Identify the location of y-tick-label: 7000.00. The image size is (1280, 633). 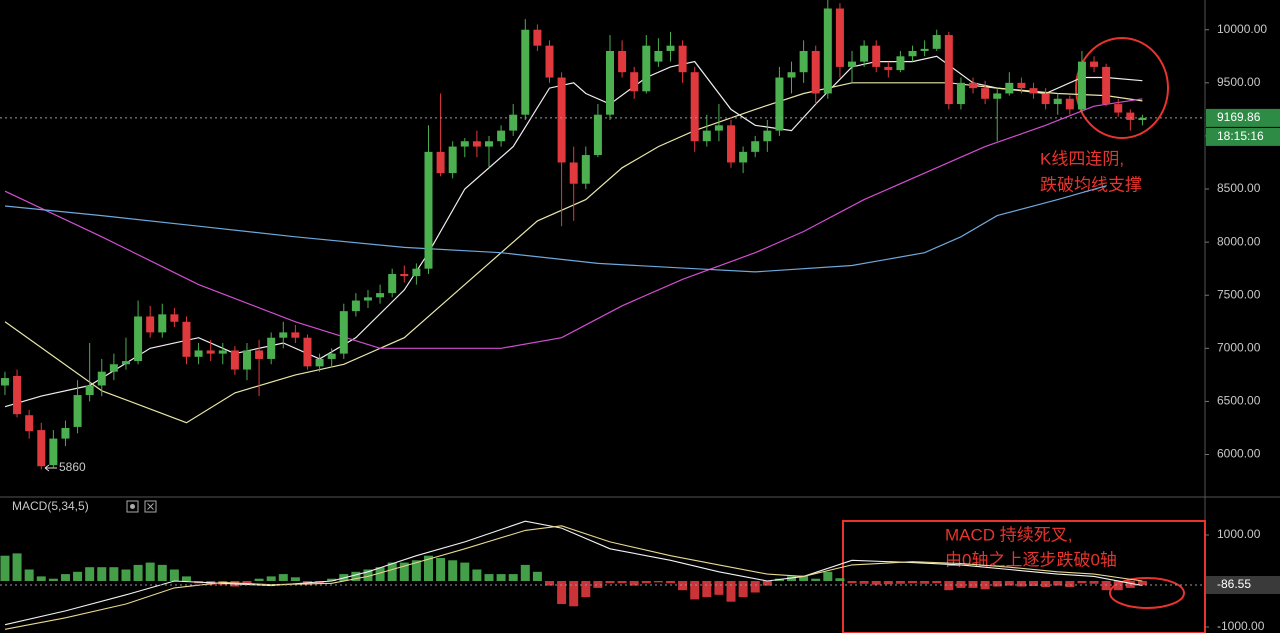
(1239, 347).